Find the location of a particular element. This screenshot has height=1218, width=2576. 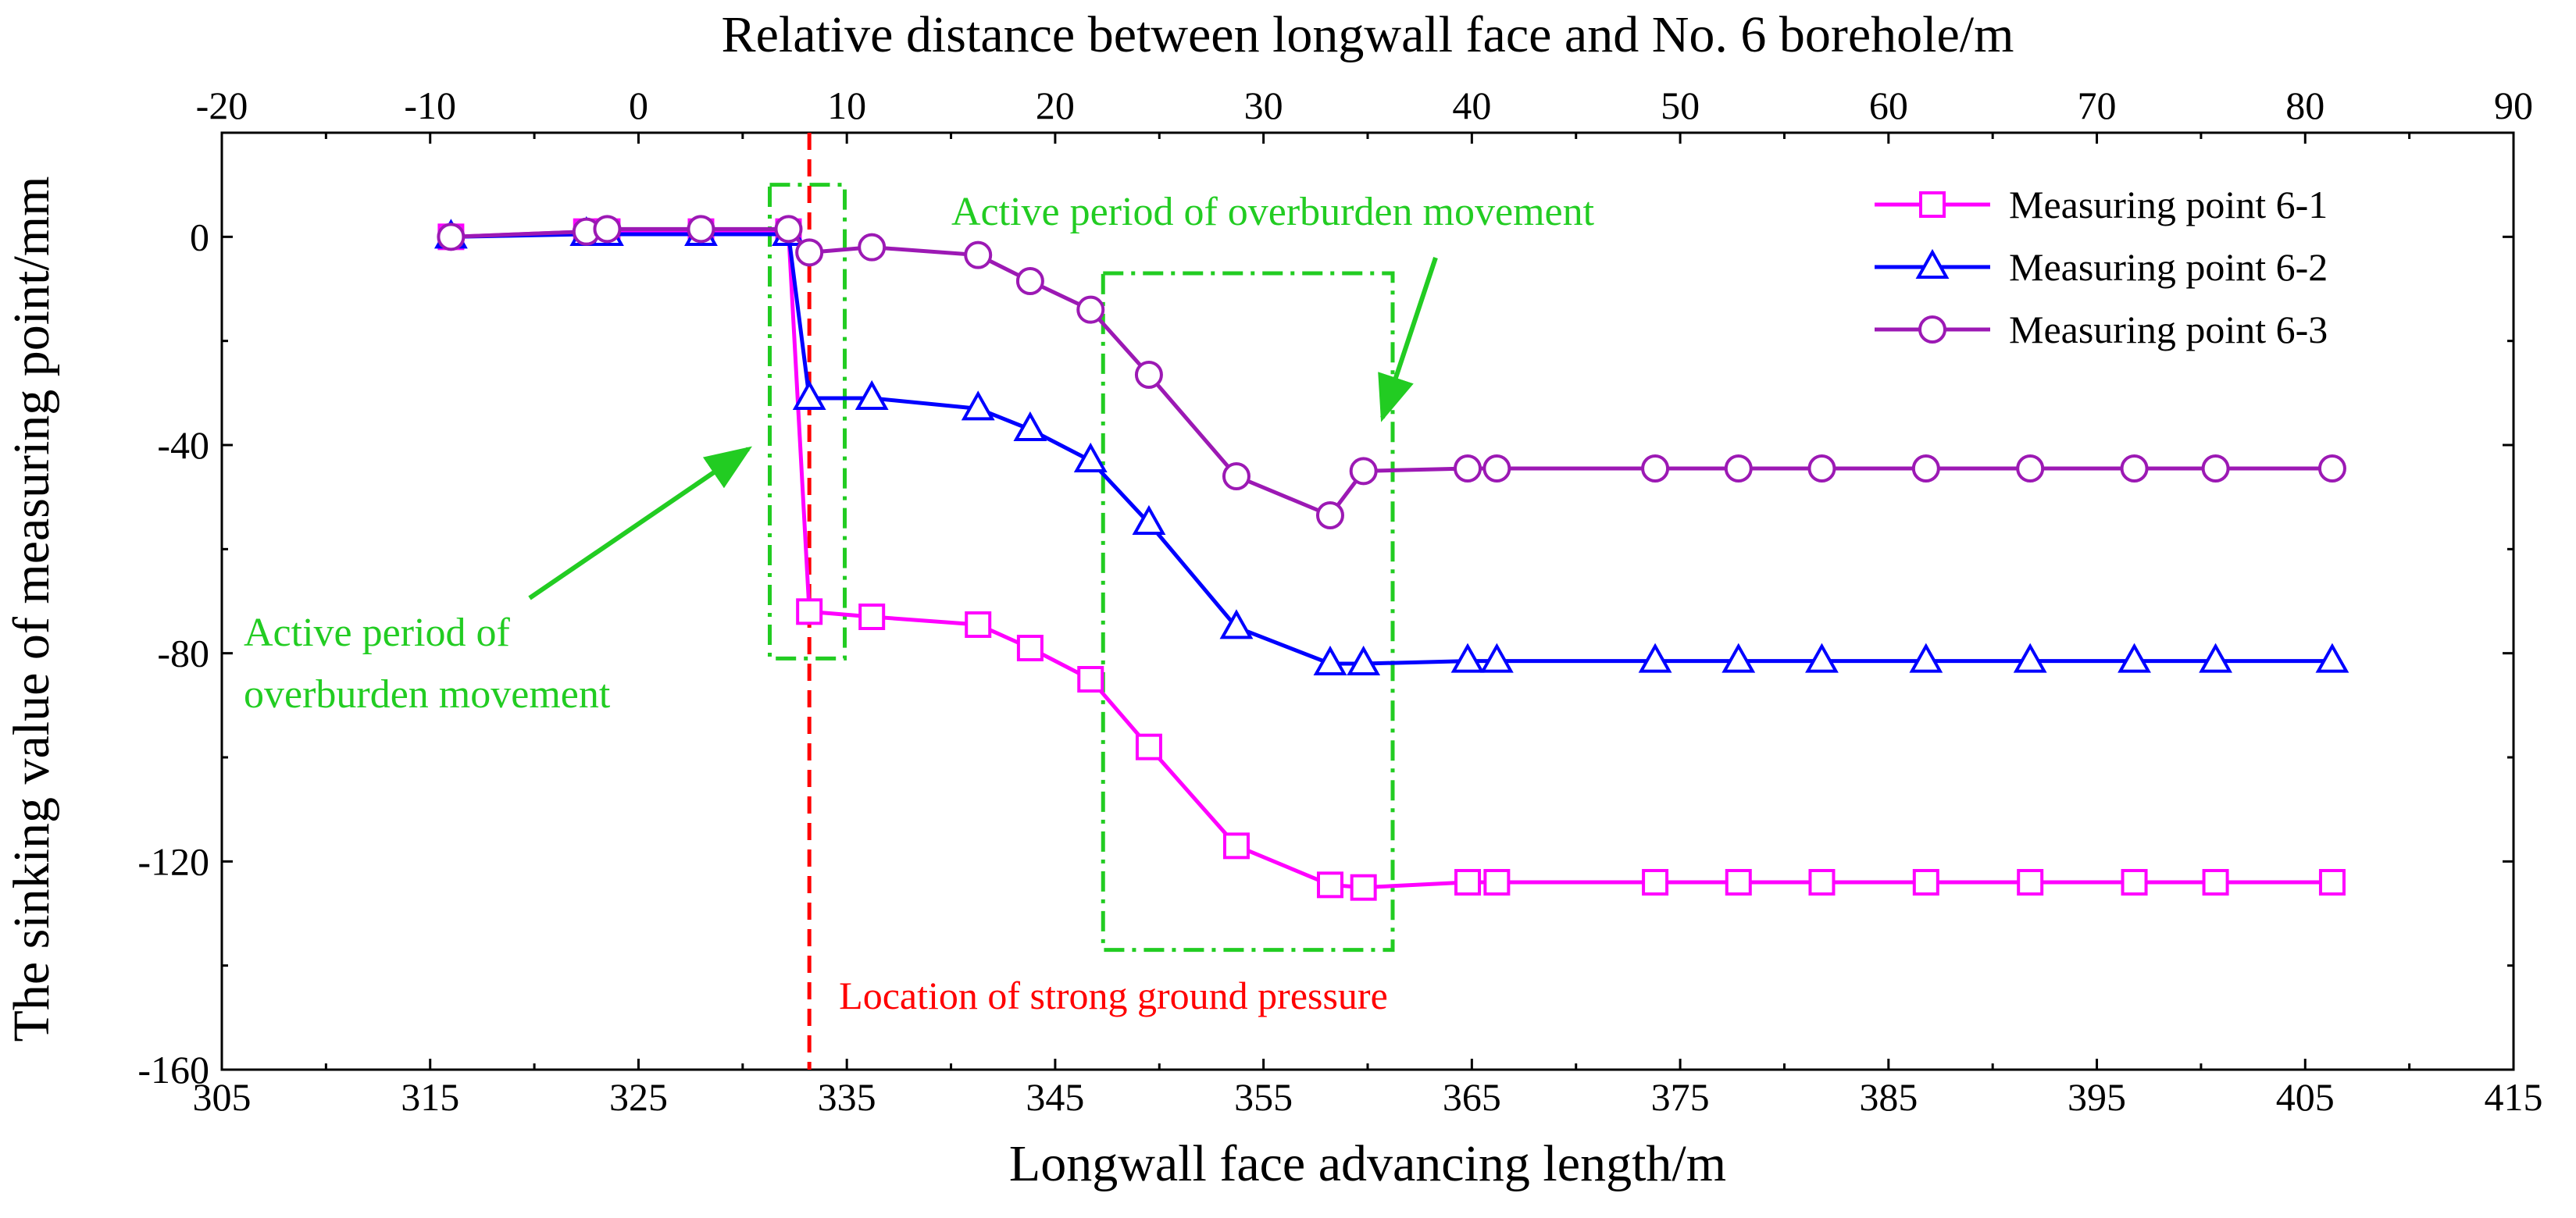

x-tick-label: 335 is located at coordinates (847, 1097).